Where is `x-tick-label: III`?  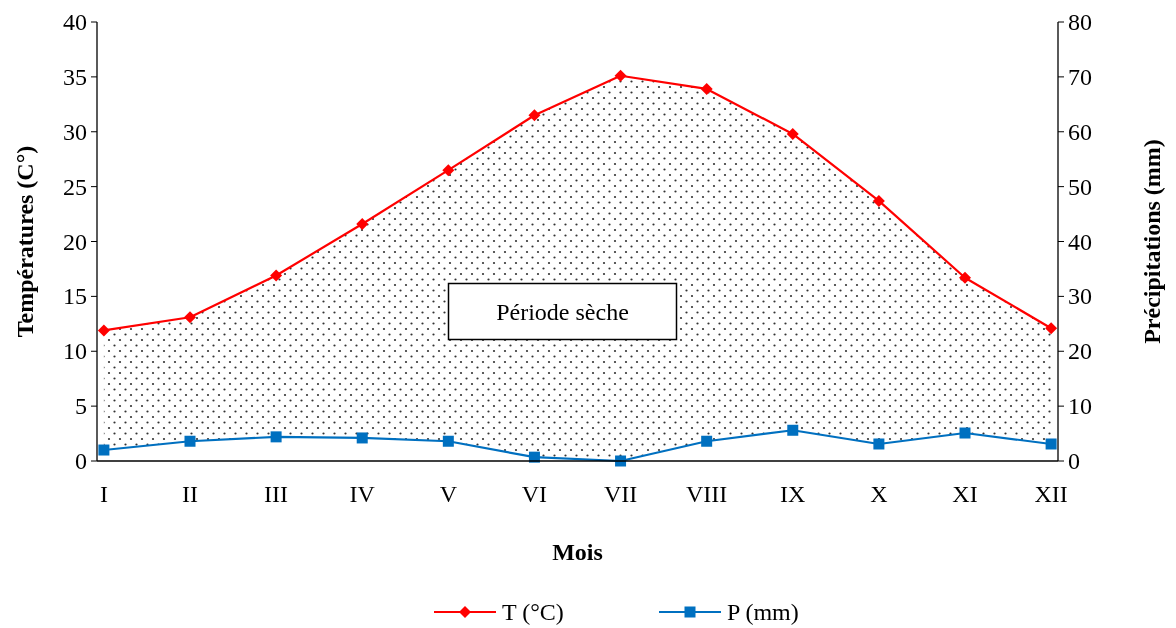
x-tick-label: III is located at coordinates (276, 494).